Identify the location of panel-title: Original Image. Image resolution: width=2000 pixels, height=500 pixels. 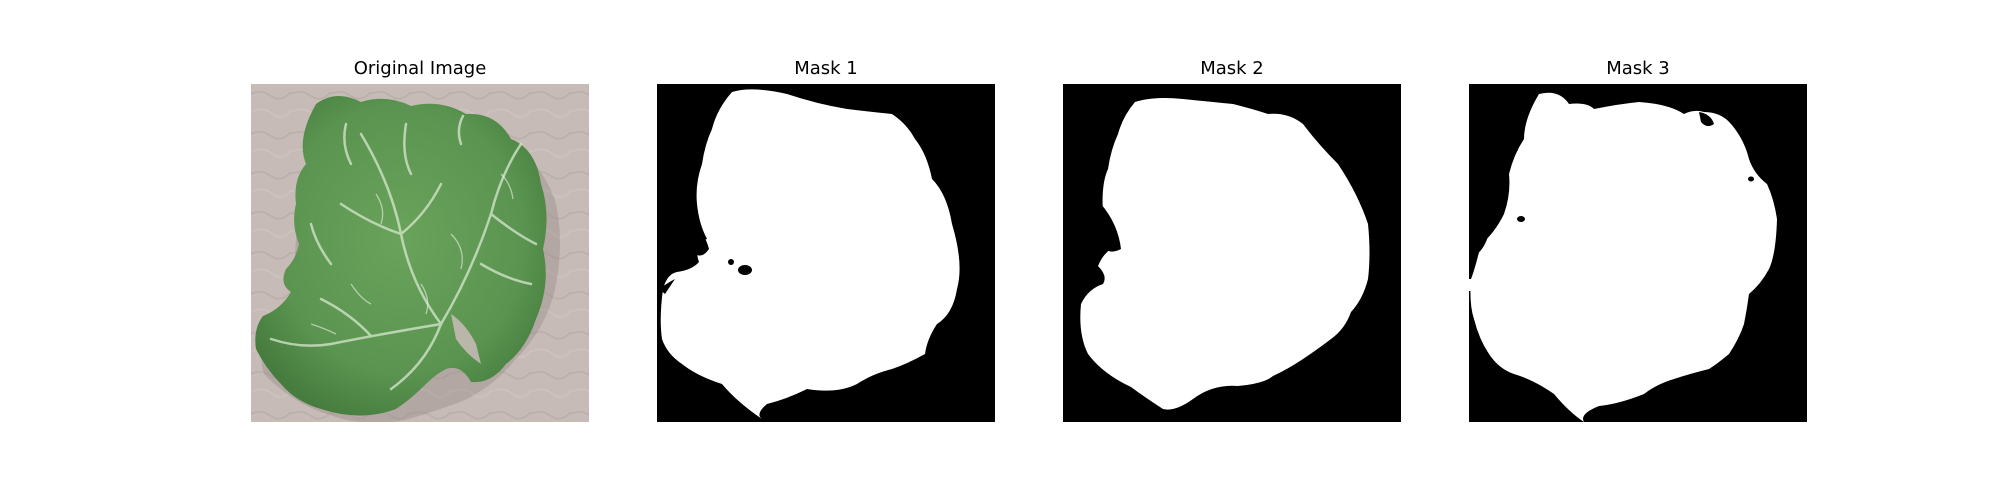
(420, 68).